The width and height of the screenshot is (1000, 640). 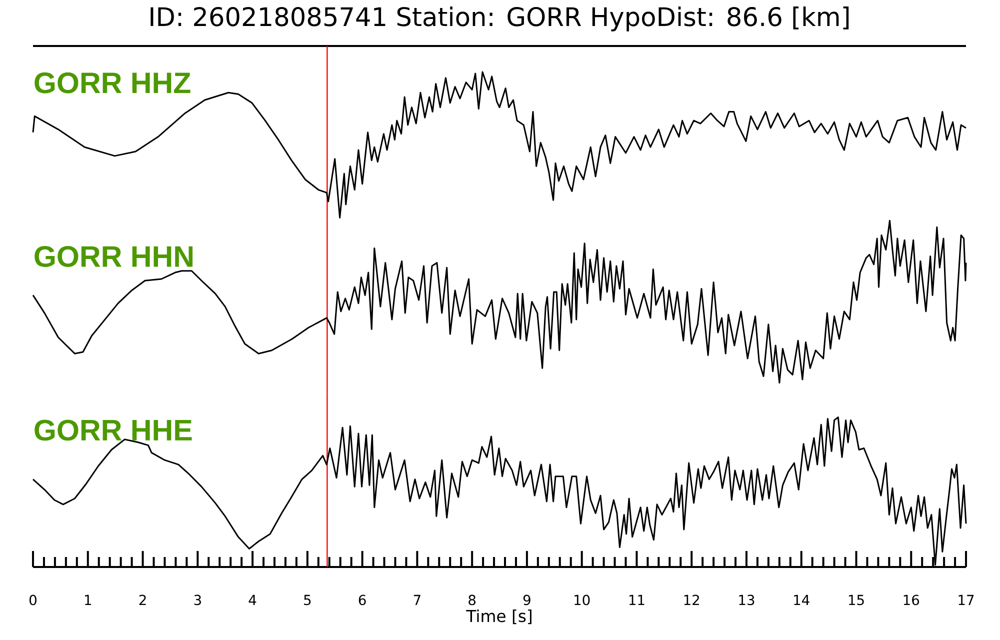 I want to click on x-tick-label: 5, so click(x=307, y=600).